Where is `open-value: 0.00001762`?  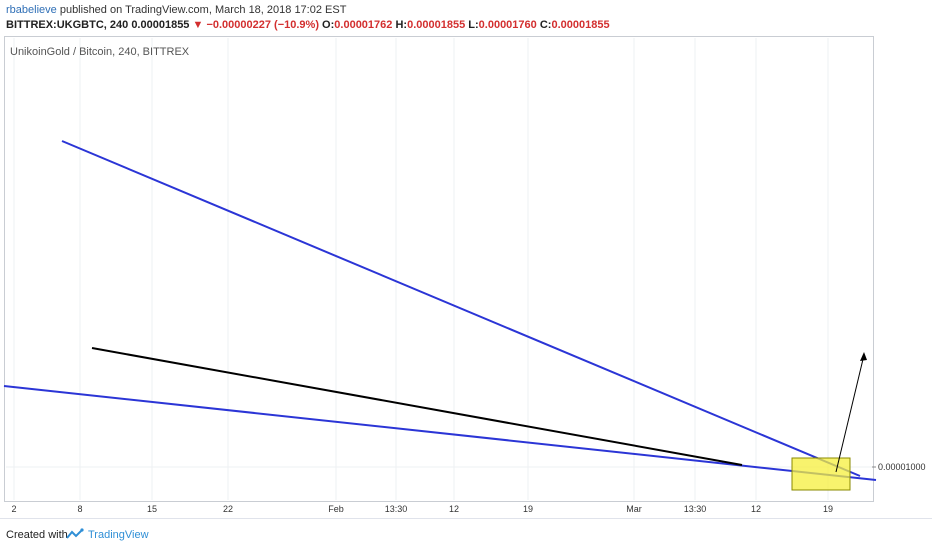 open-value: 0.00001762 is located at coordinates (363, 25).